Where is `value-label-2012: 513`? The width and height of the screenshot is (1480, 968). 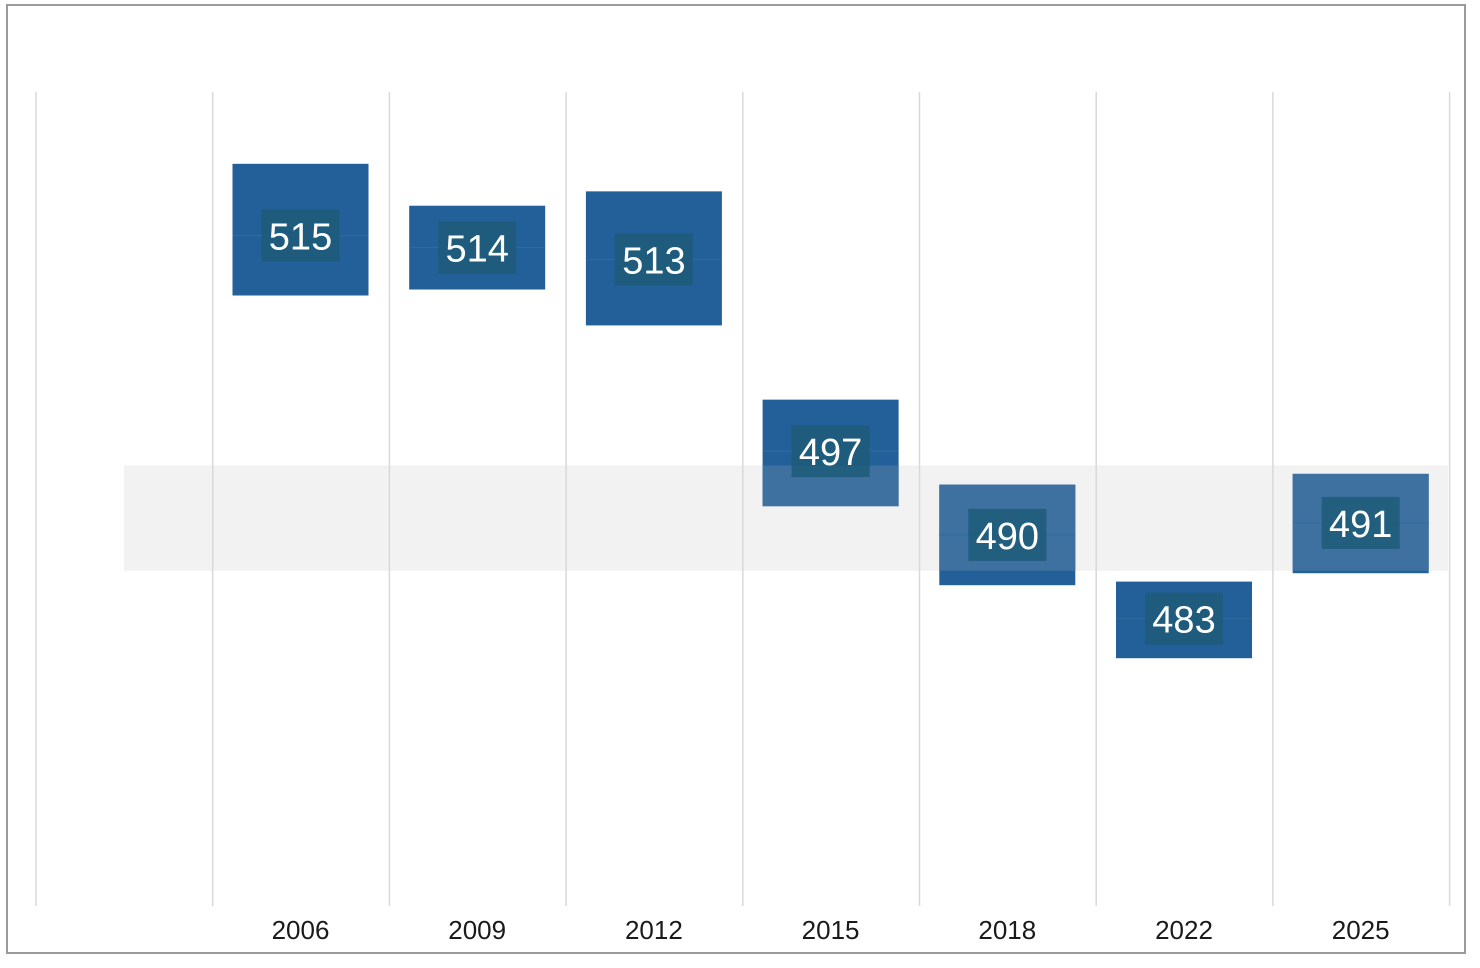 value-label-2012: 513 is located at coordinates (653, 259).